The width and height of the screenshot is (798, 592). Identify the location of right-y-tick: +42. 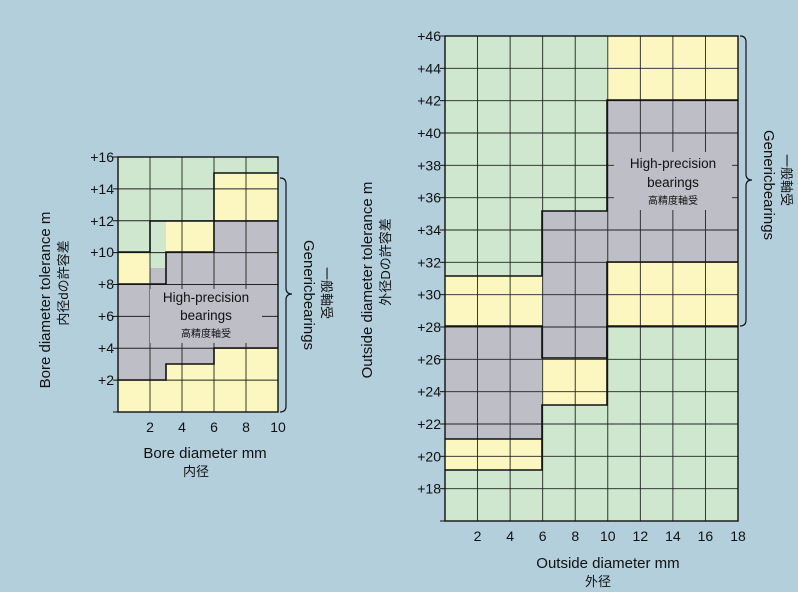
(429, 101).